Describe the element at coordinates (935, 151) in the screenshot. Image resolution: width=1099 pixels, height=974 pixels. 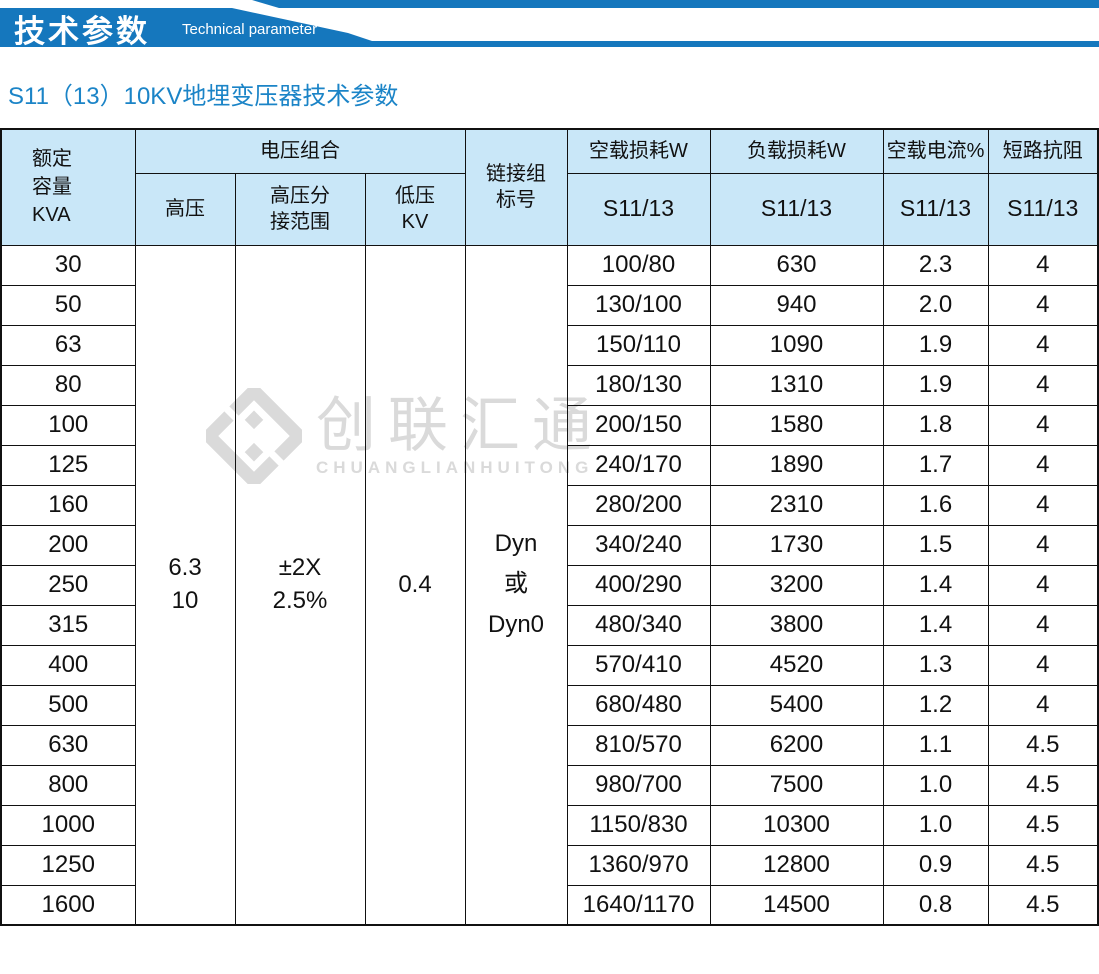
I see `header-no-load-current: 空载电流%` at that location.